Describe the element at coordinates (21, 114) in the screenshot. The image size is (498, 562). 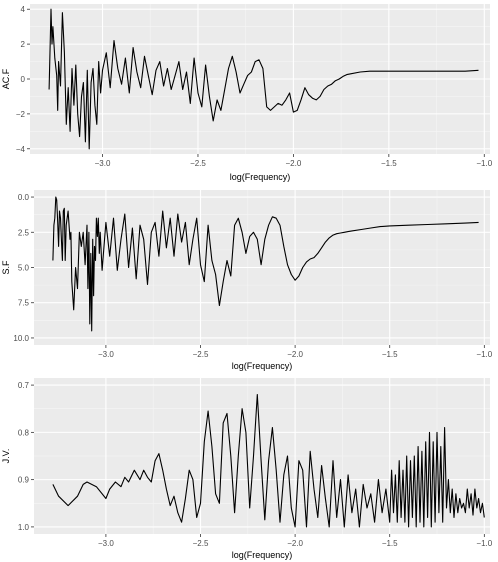
I see `y-tick-label: −2` at that location.